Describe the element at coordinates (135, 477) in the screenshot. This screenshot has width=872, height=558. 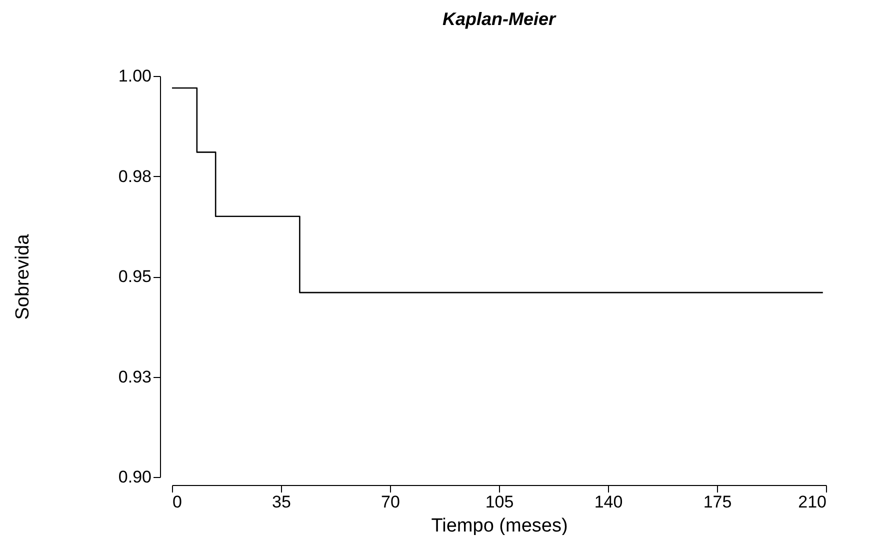
I see `y-tick-label: 0.90` at that location.